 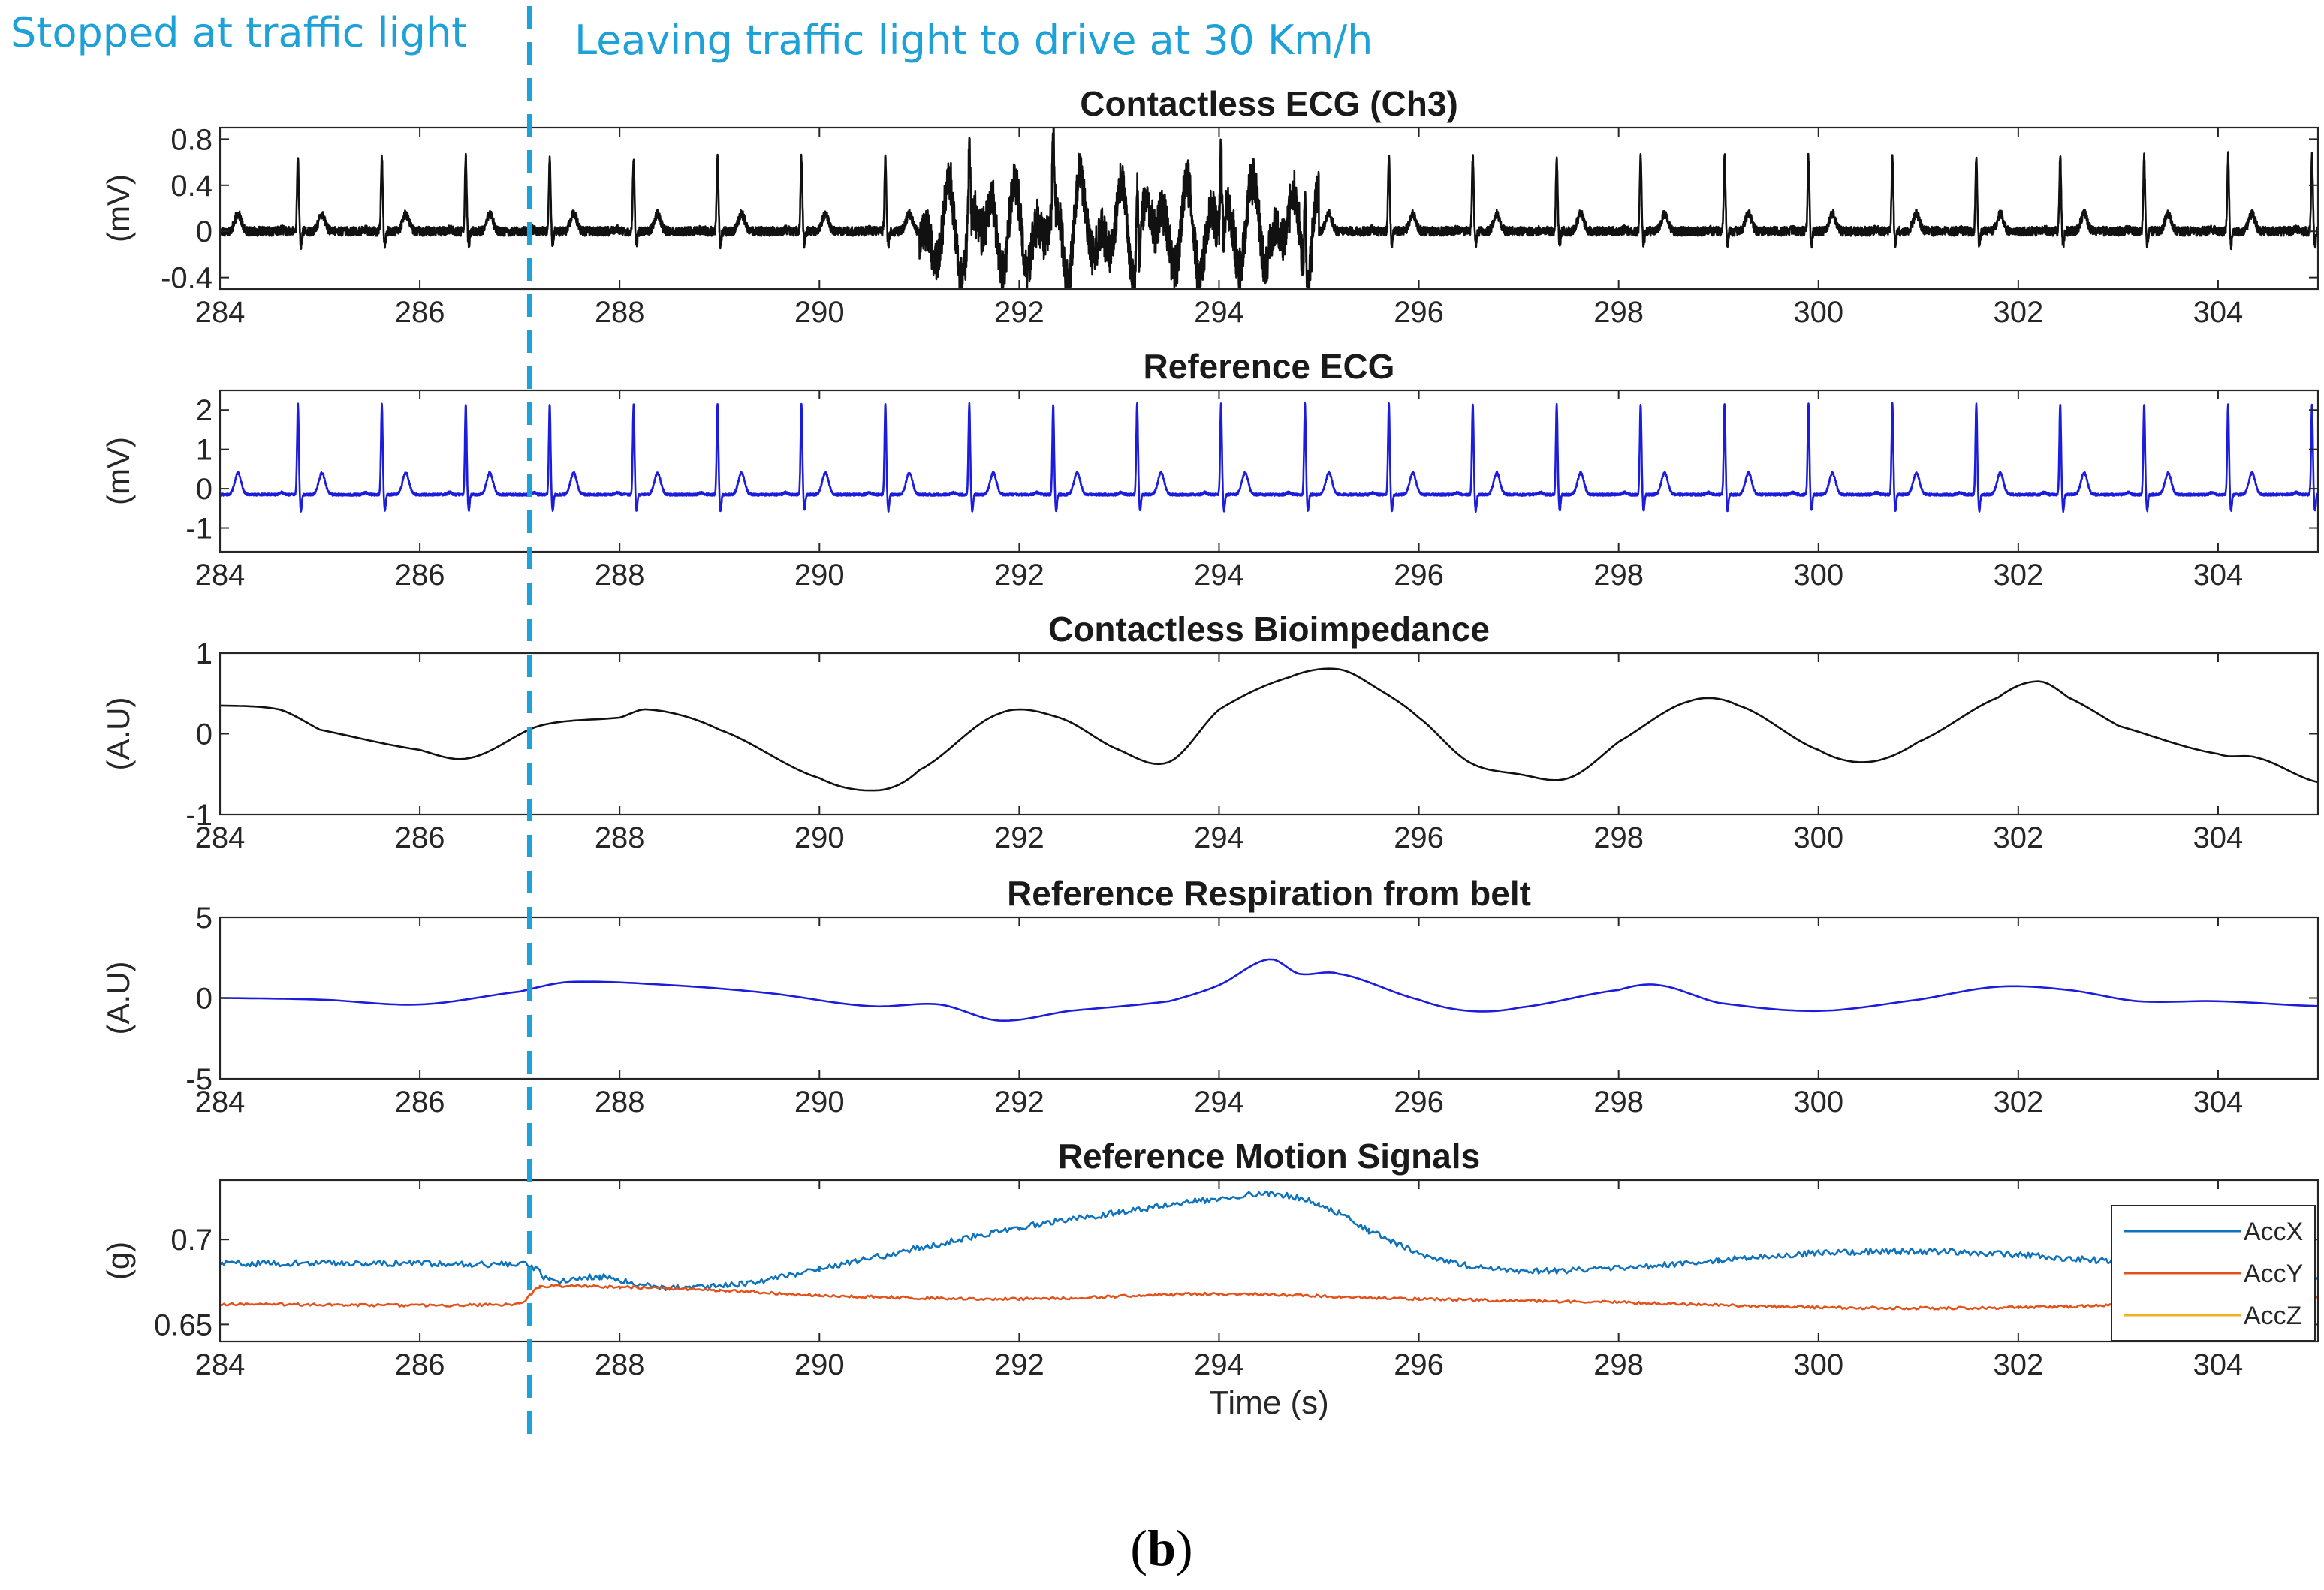 What do you see at coordinates (204, 410) in the screenshot?
I see `y-tick-label: 2` at bounding box center [204, 410].